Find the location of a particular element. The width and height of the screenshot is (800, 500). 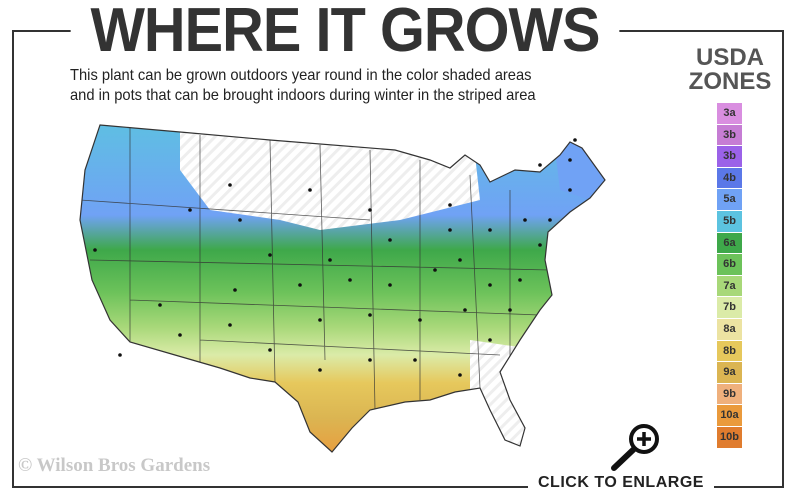

legend-zone-6b: 6b is located at coordinates (729, 264).